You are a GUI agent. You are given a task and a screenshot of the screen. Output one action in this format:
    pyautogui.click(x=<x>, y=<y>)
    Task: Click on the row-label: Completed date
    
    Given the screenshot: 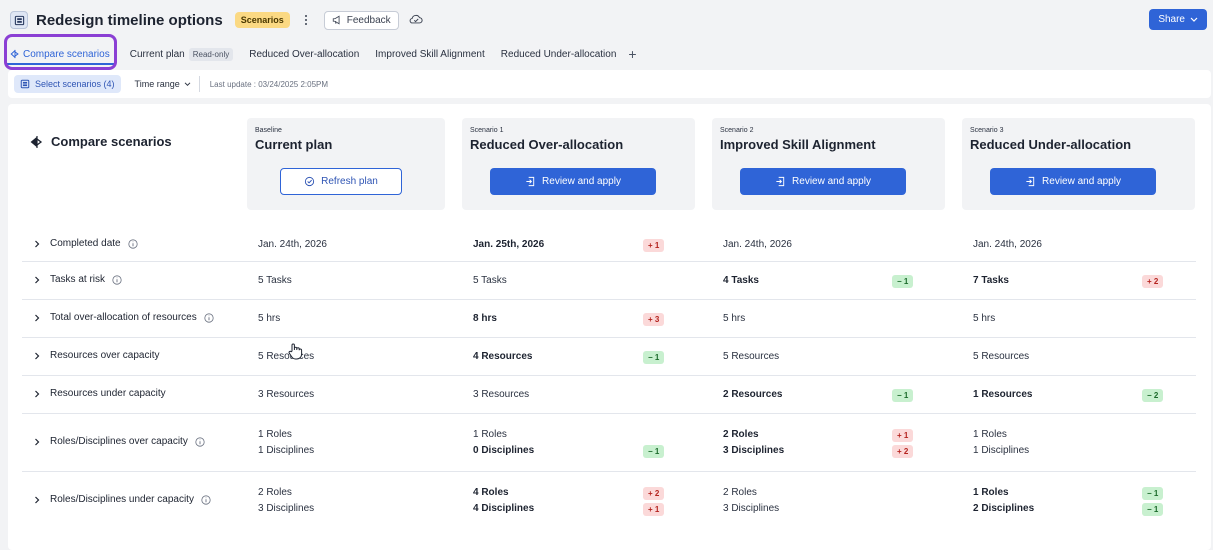 What is the action you would take?
    pyautogui.click(x=86, y=243)
    